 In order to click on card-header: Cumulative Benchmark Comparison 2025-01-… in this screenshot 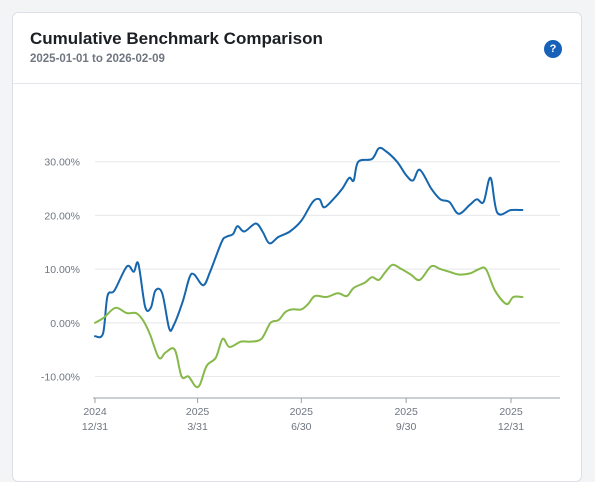, I will do `click(297, 48)`.